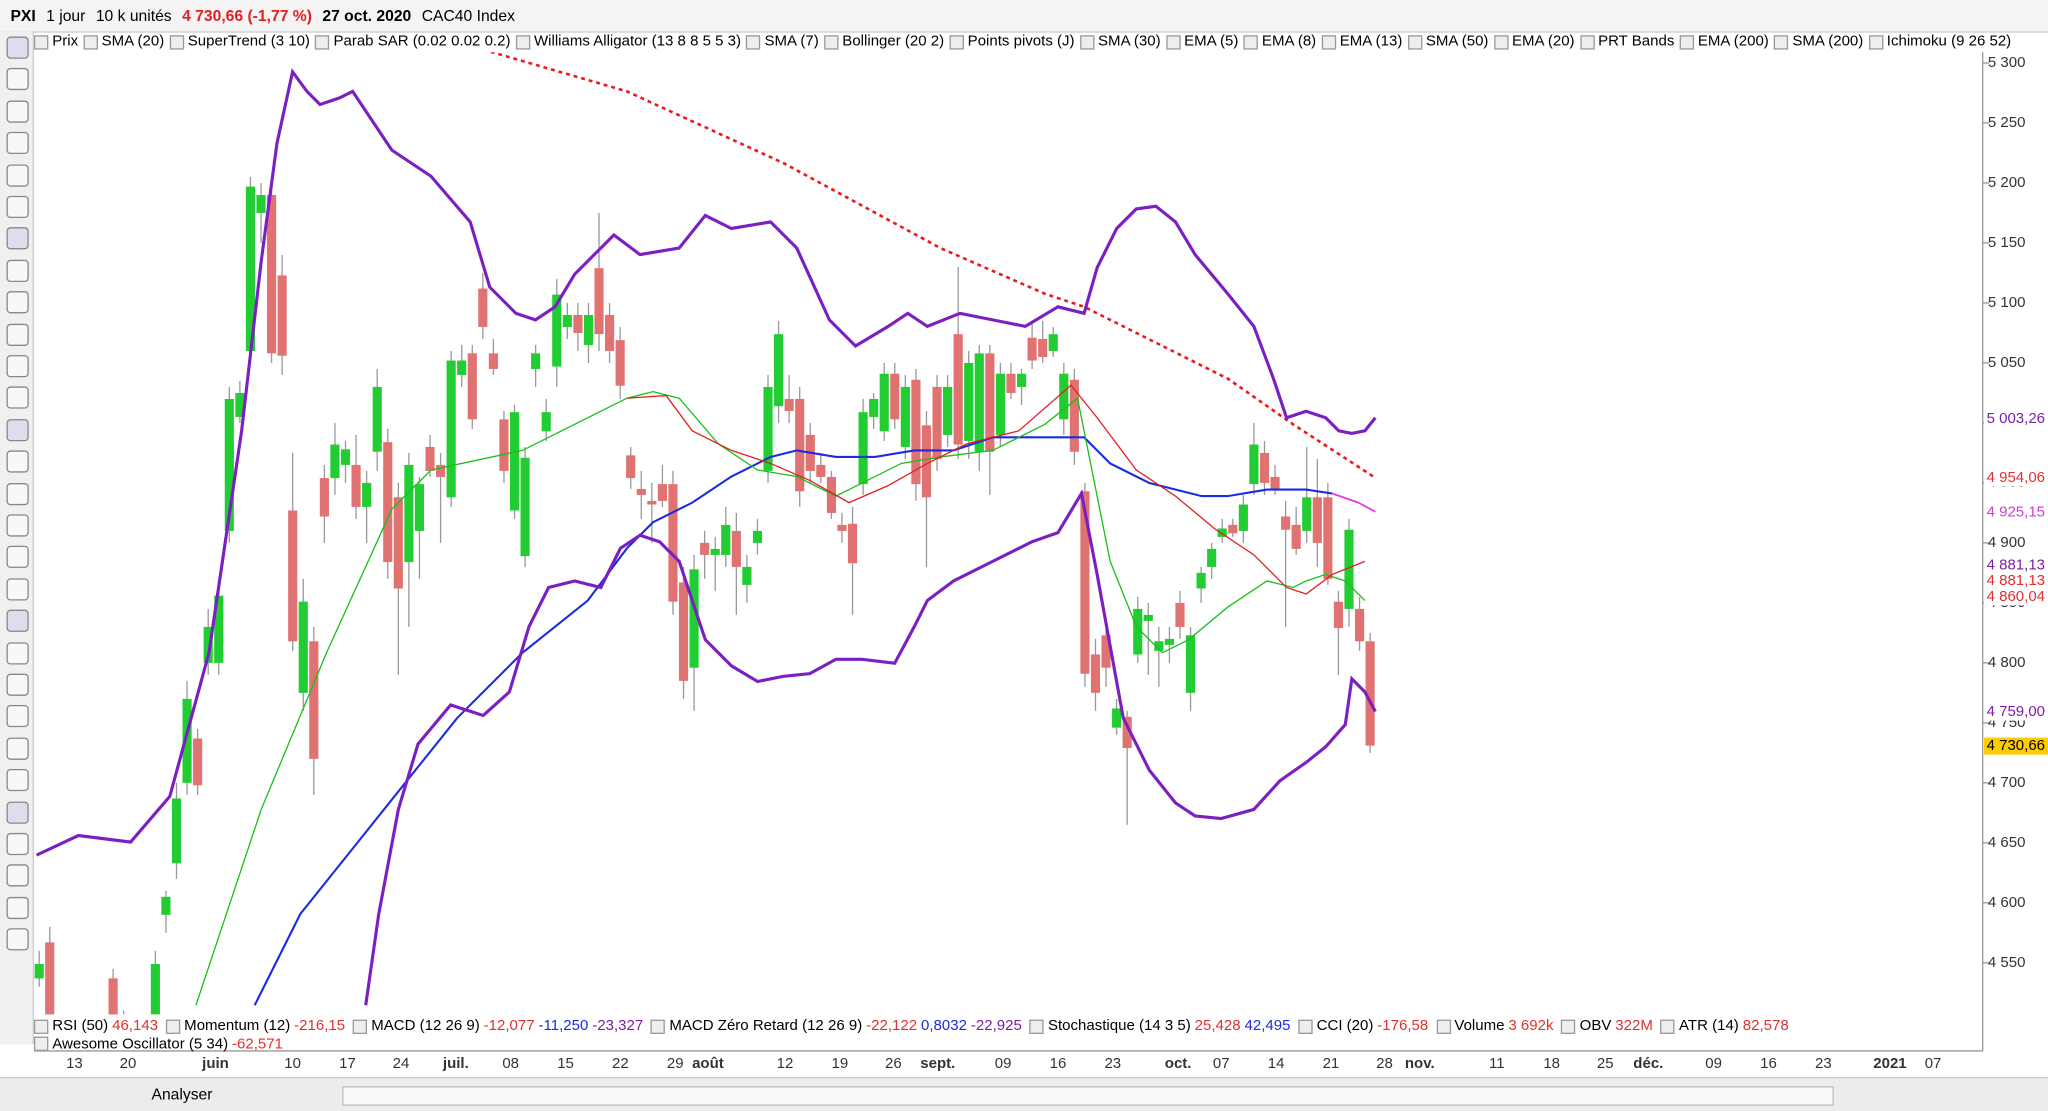  I want to click on overlay-item: SuperTrend (3 10), so click(239, 42).